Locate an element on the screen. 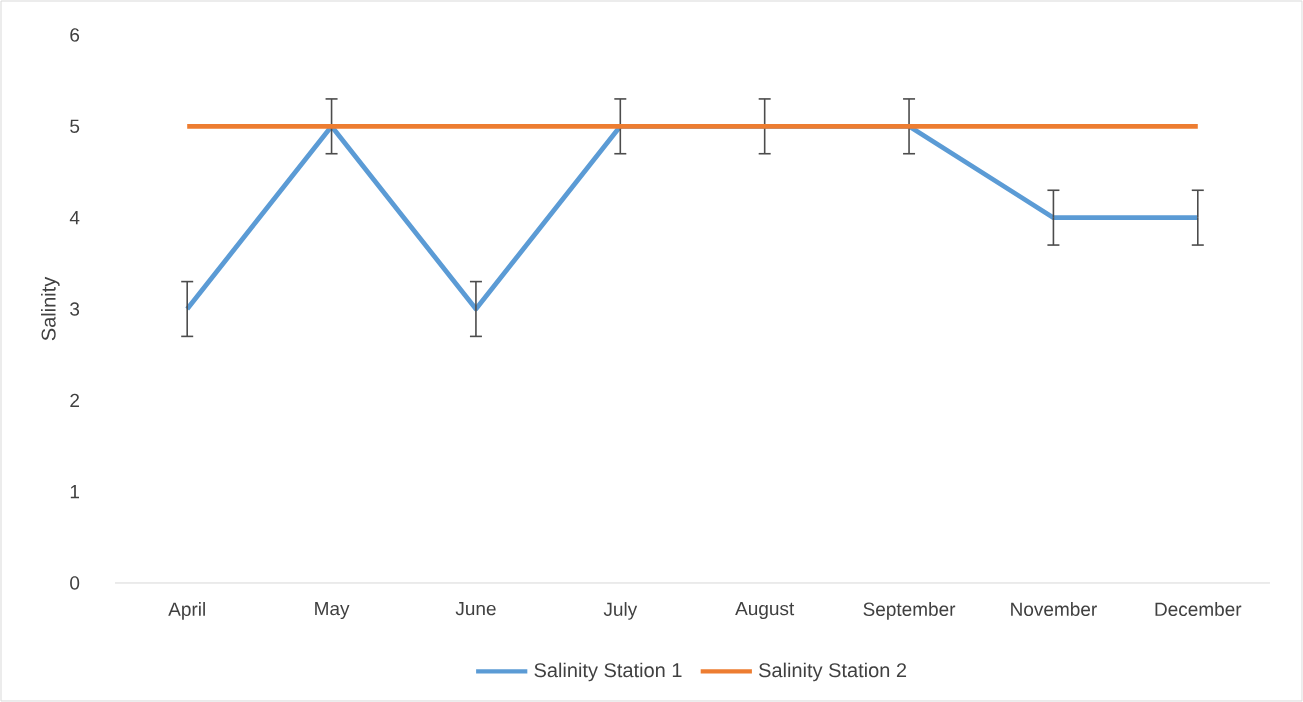 The width and height of the screenshot is (1303, 702). x-tick-label: June is located at coordinates (475, 609).